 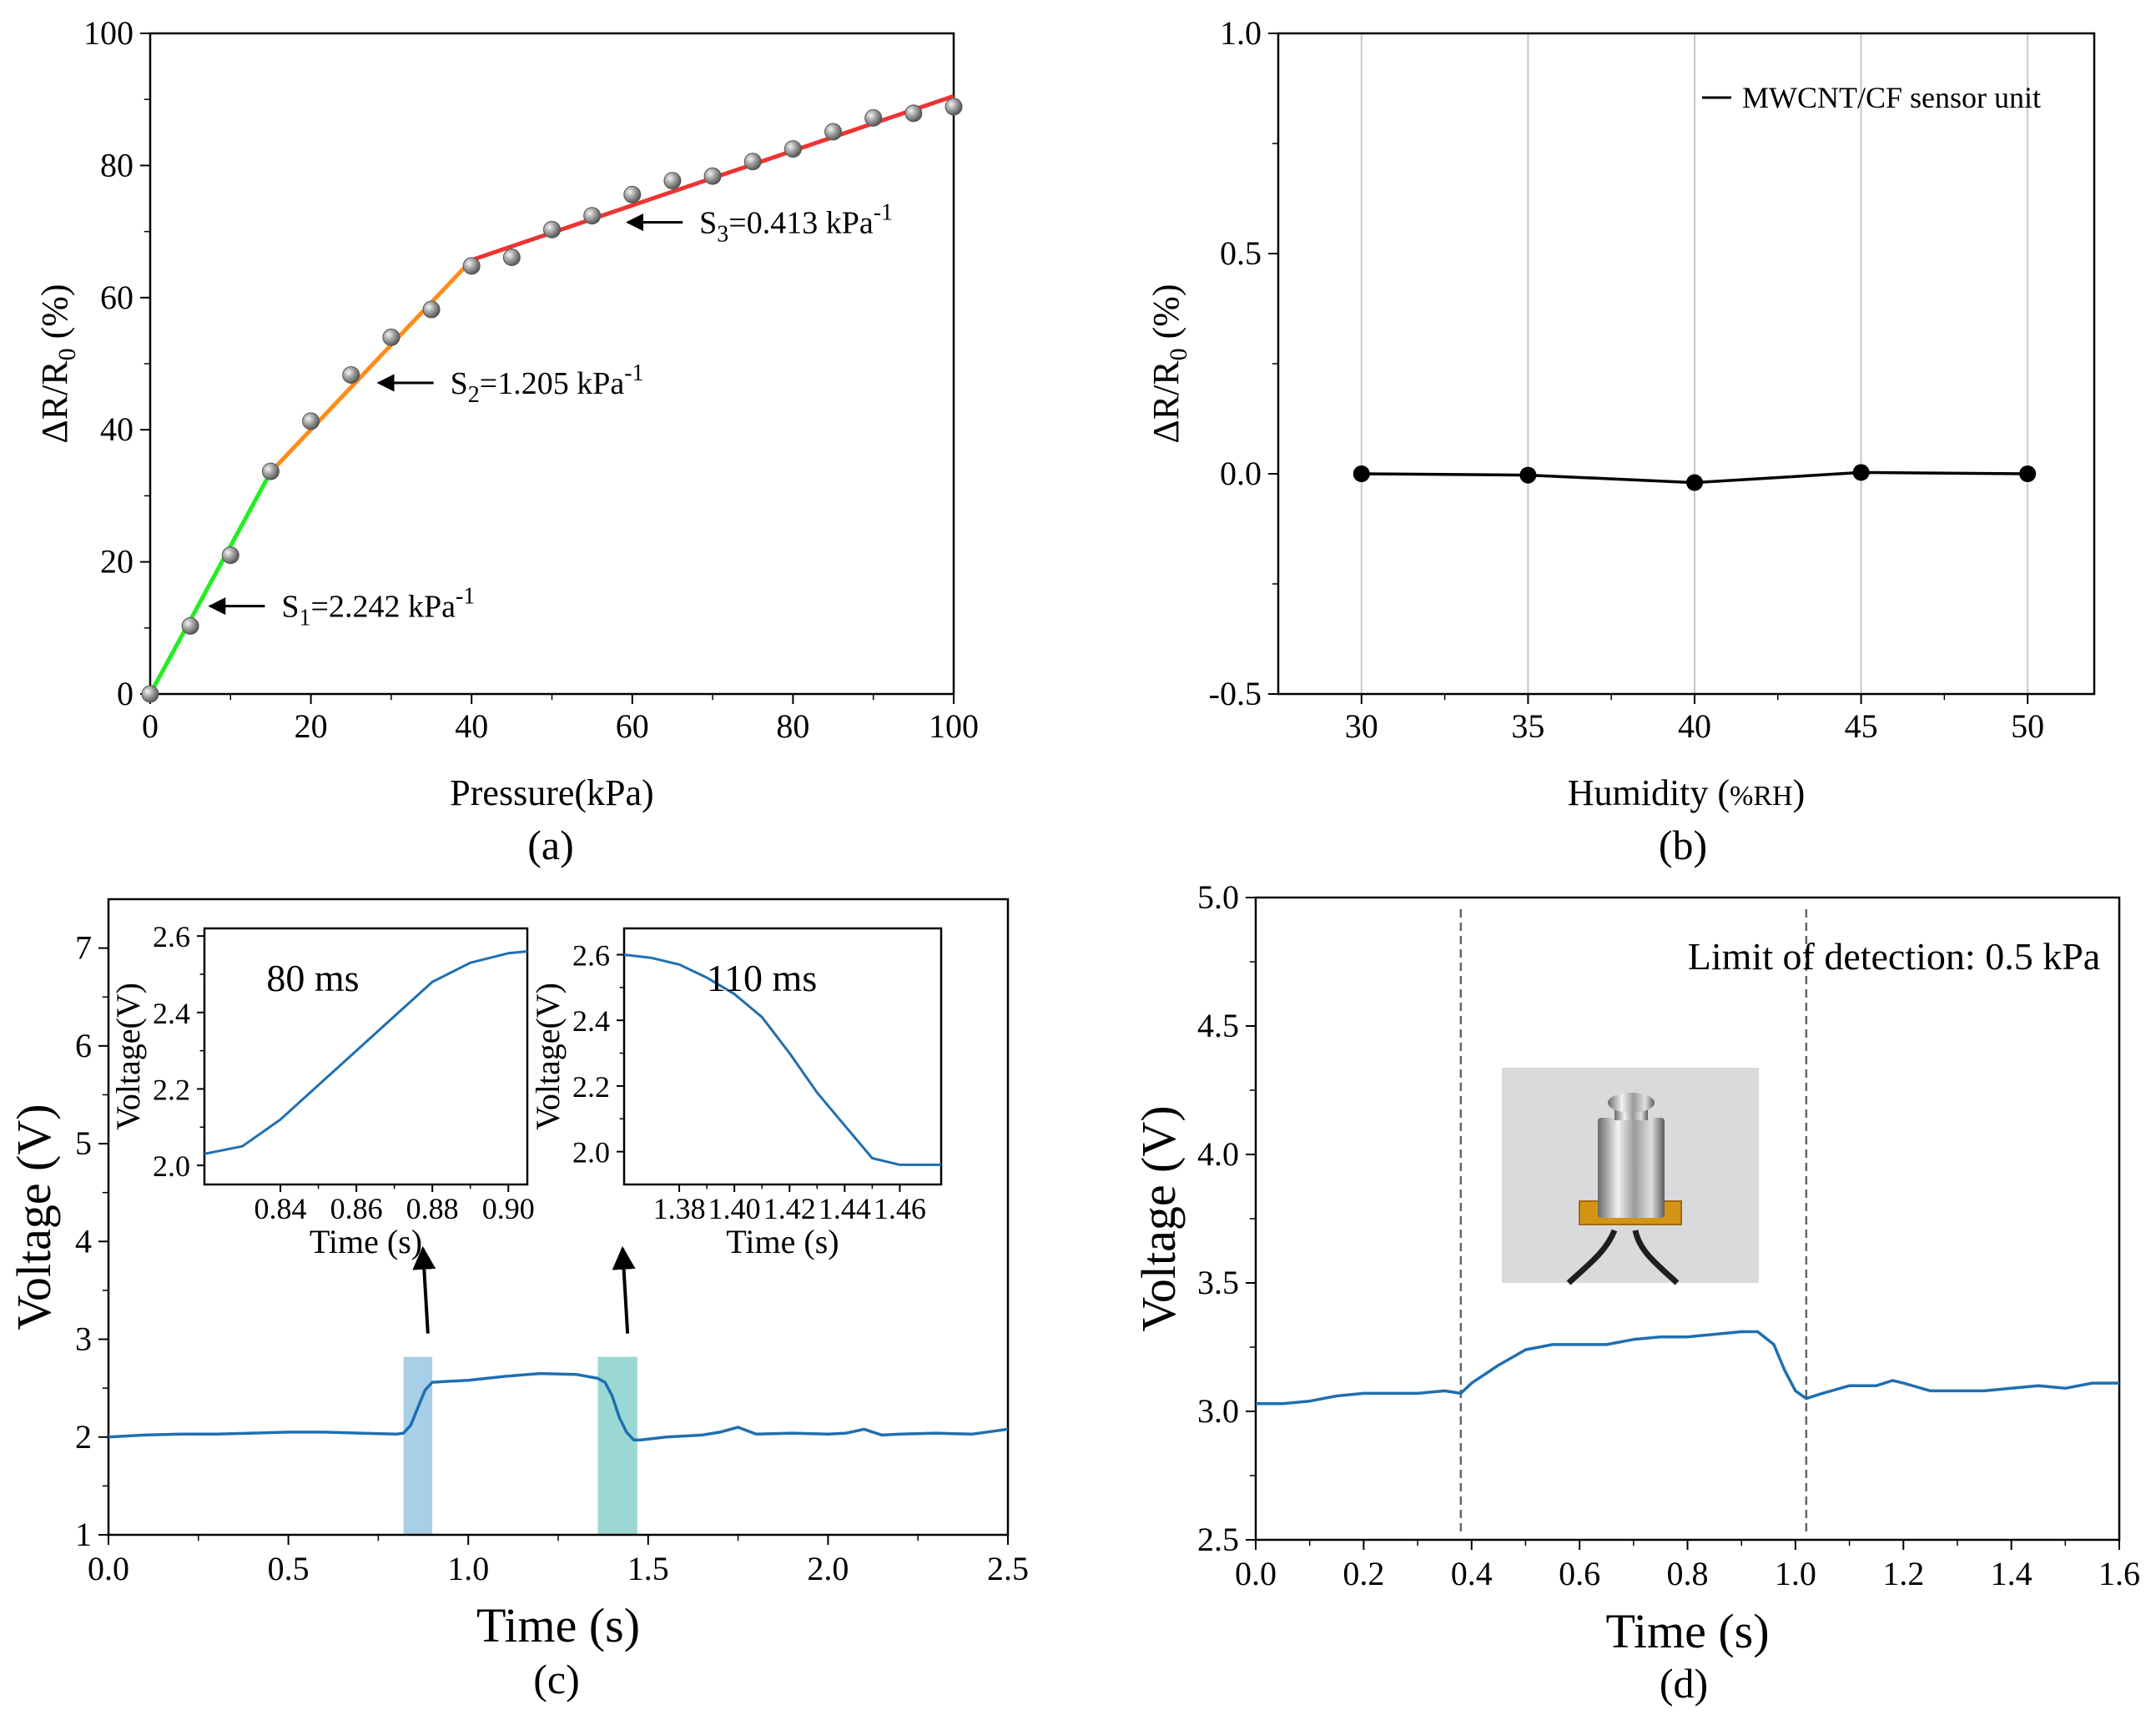 I want to click on x-tick-label: 0.5, so click(x=289, y=1568).